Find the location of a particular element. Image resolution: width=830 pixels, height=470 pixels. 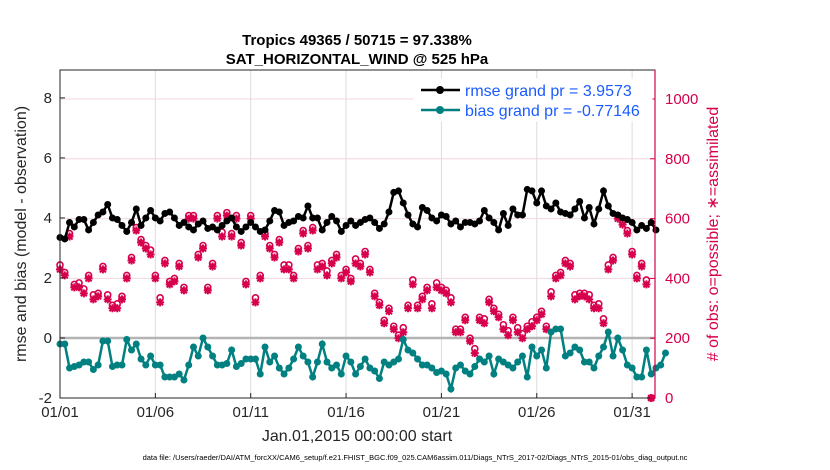

legend-rmse-label: rmse grand pr = 3.9573 is located at coordinates (548, 91).